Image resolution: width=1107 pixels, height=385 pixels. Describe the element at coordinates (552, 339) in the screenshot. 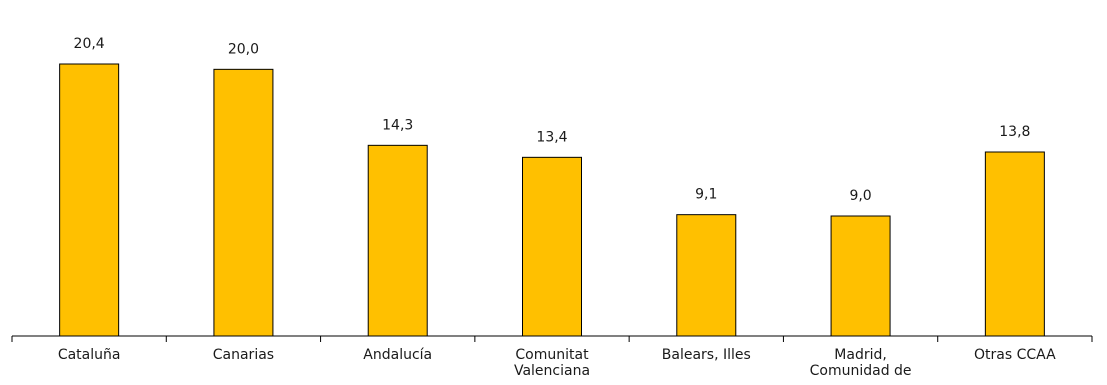

I see `x-axis-ticks-group` at that location.